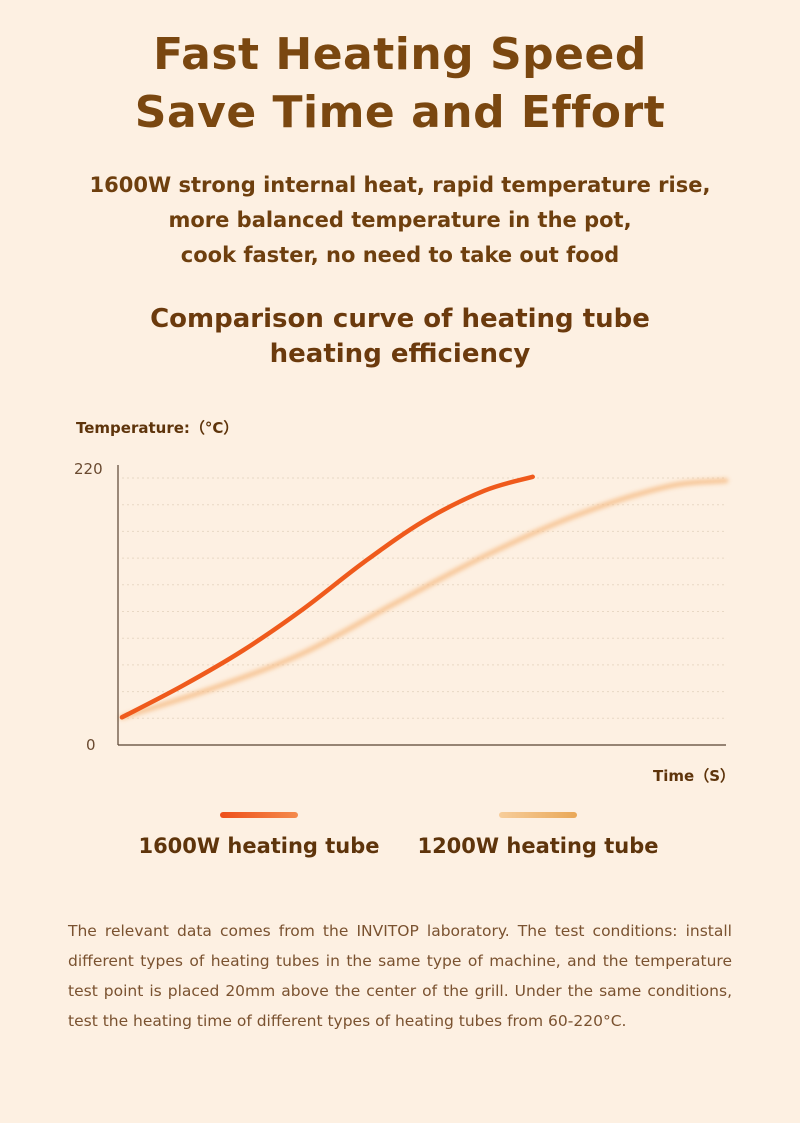  Describe the element at coordinates (259, 846) in the screenshot. I see `legend-label-1600w: 1600W heating tube` at that location.